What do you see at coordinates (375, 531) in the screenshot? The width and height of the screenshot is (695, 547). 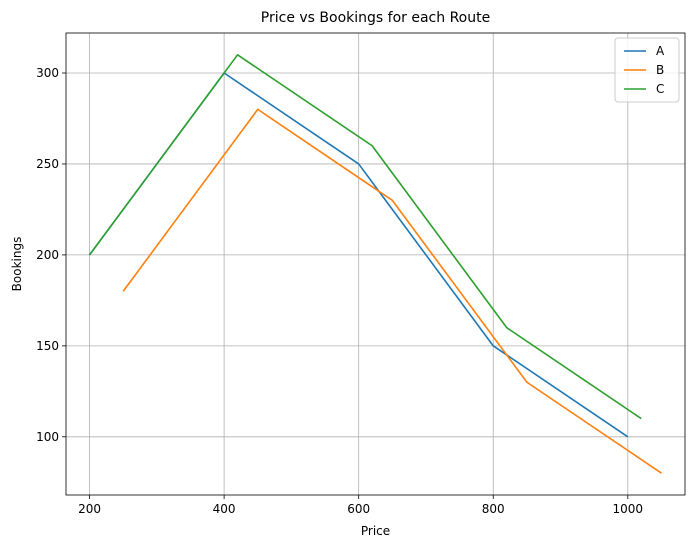 I see `x-axis-label: Price` at bounding box center [375, 531].